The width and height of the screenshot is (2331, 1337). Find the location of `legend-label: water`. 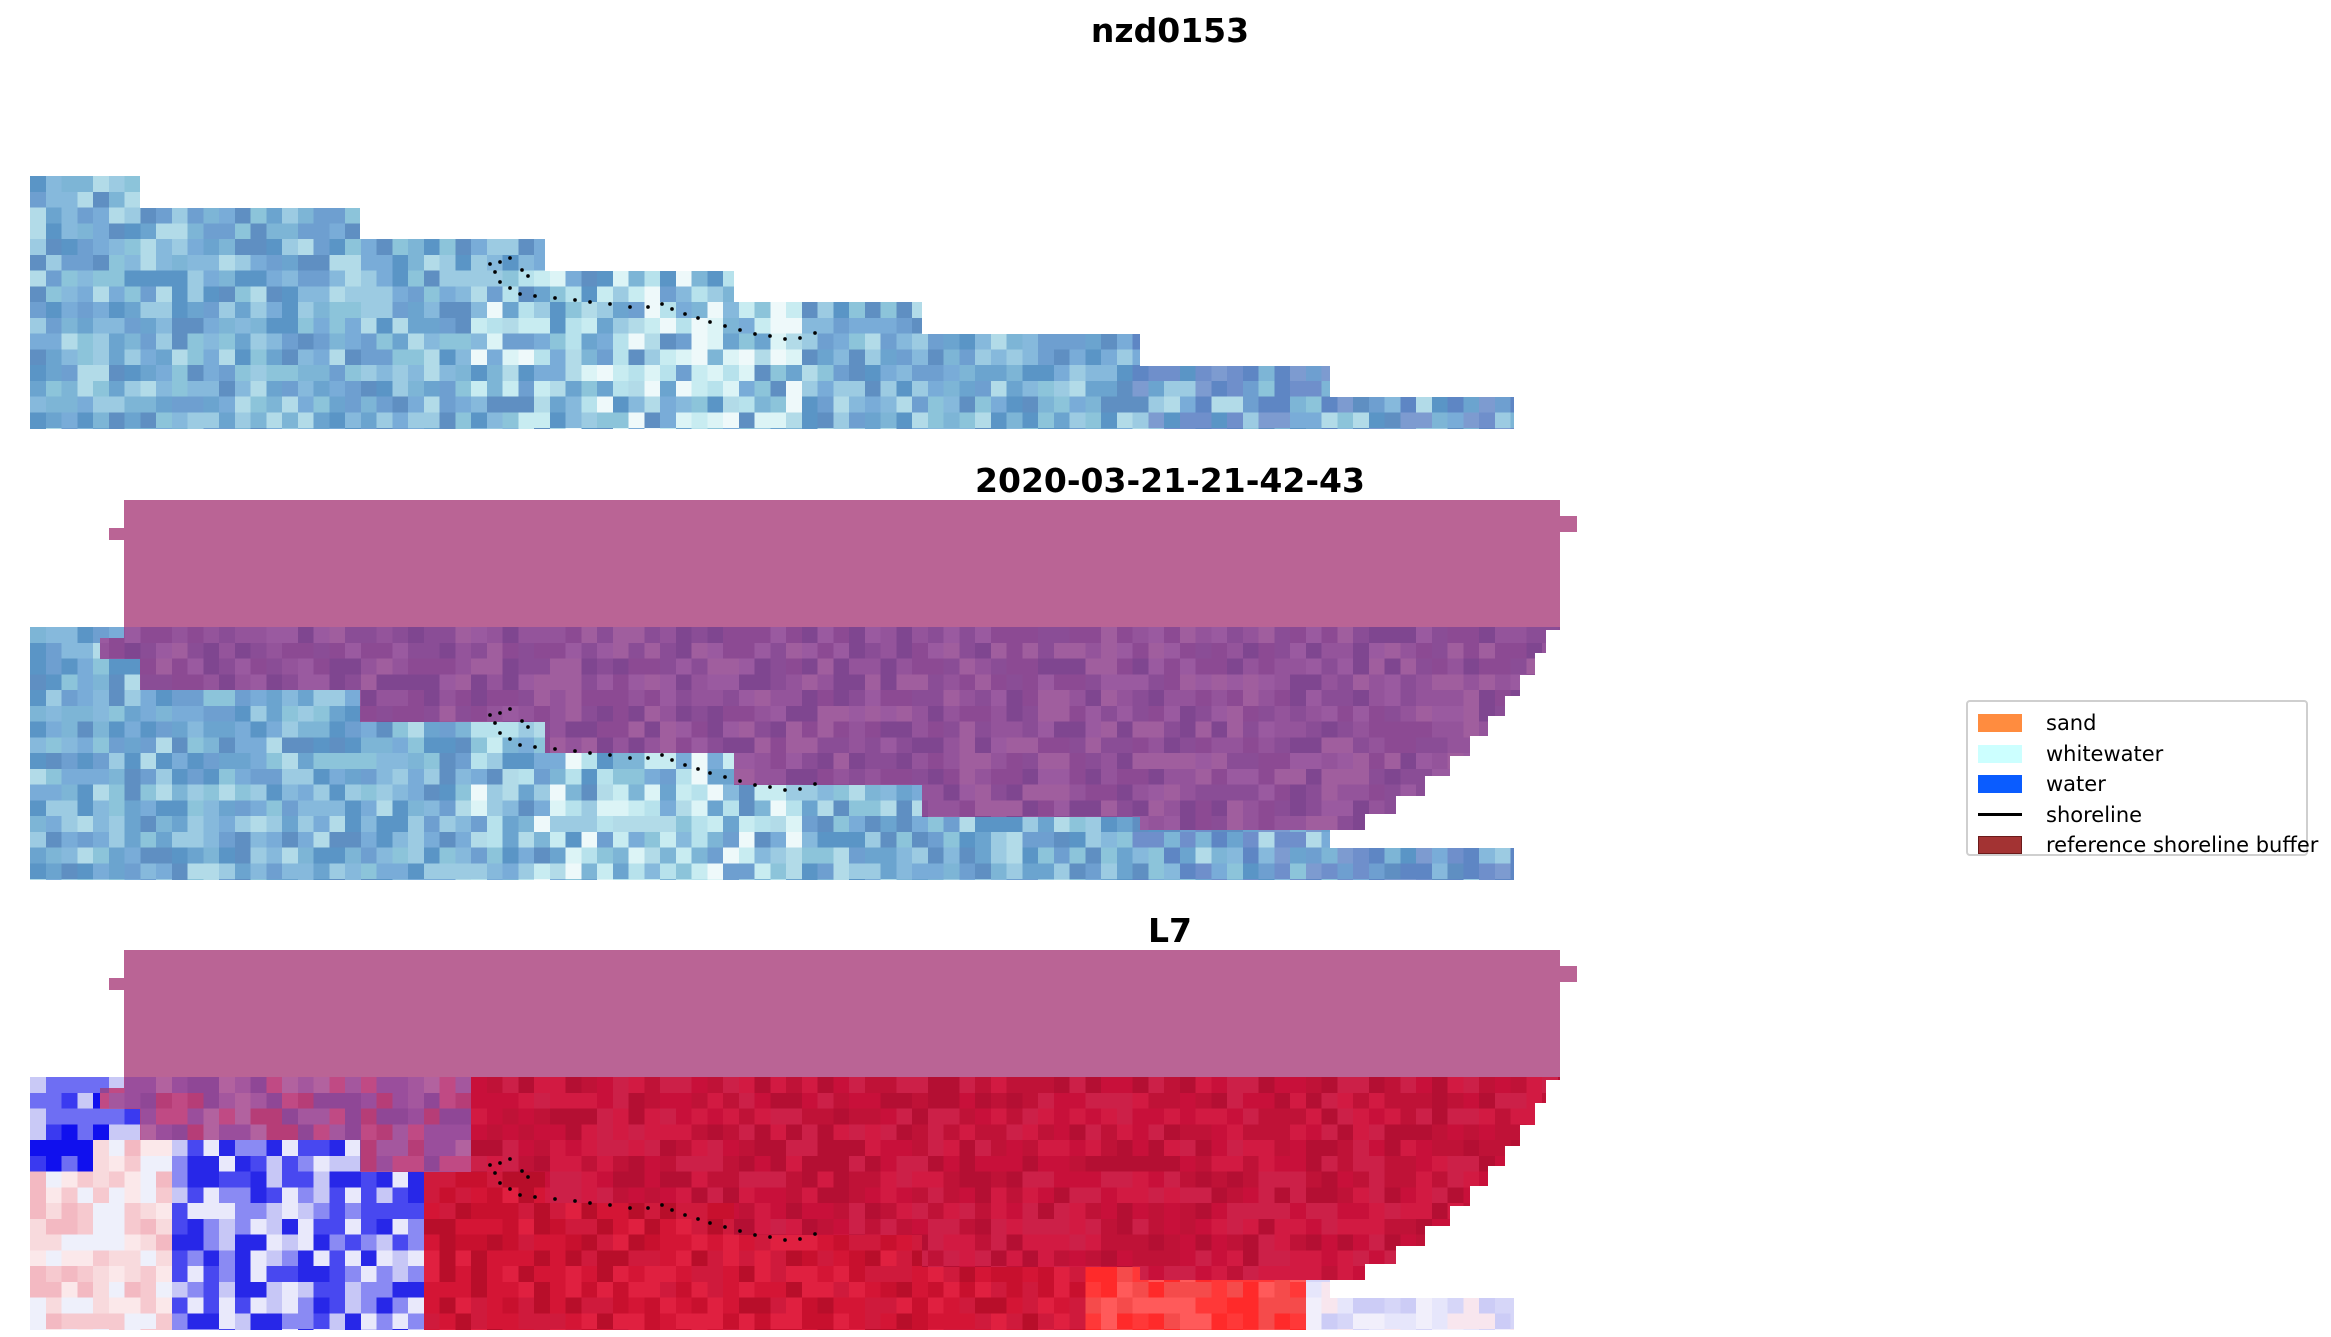

legend-label: water is located at coordinates (2076, 784).